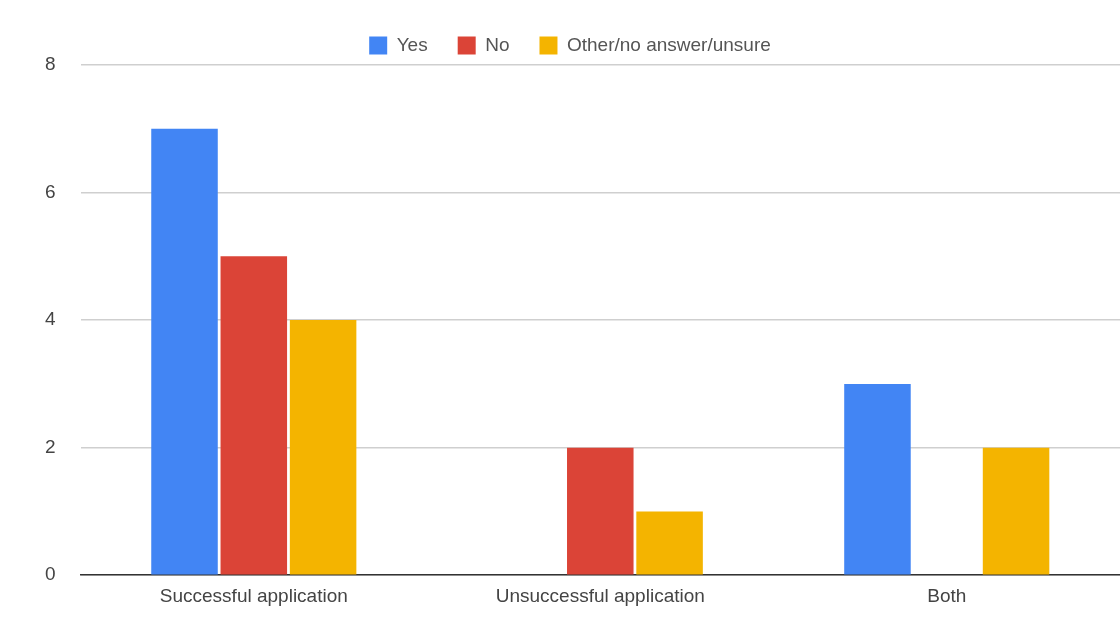  What do you see at coordinates (600, 595) in the screenshot?
I see `x-tick-label: Unsuccessful application` at bounding box center [600, 595].